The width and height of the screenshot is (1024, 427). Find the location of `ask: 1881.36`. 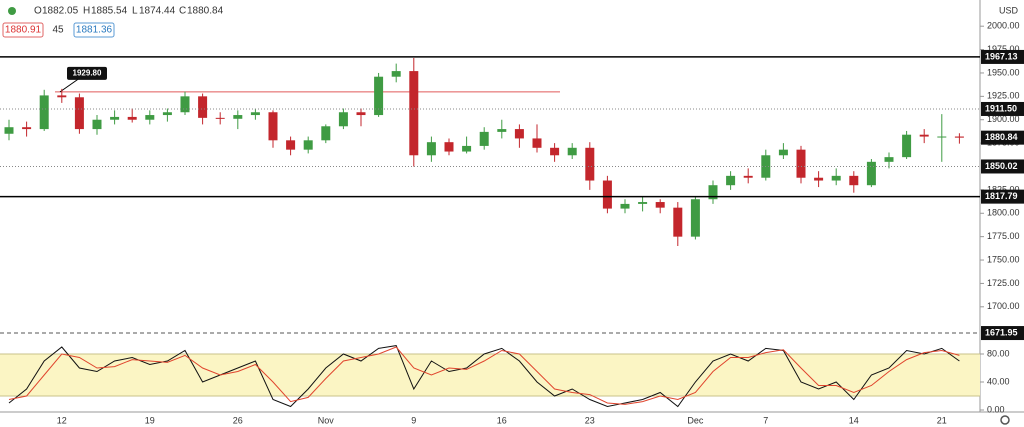

ask: 1881.36 is located at coordinates (94, 30).